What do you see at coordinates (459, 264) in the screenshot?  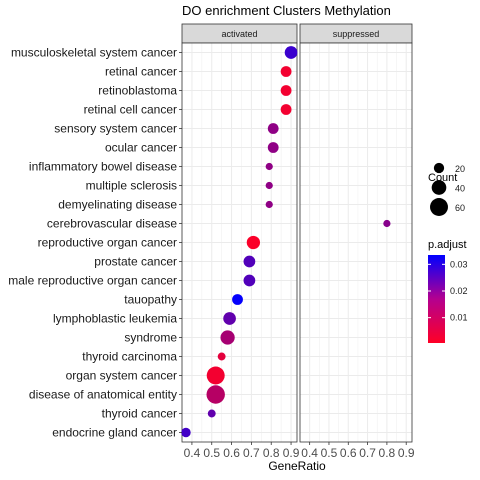 I see `legend-color-label: 0.03` at bounding box center [459, 264].